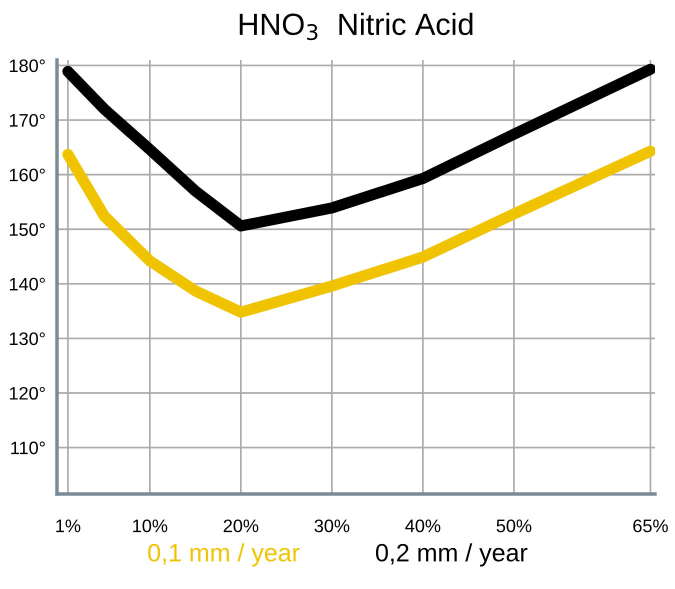  Describe the element at coordinates (27, 65) in the screenshot. I see `y-tick-label: 180°` at that location.